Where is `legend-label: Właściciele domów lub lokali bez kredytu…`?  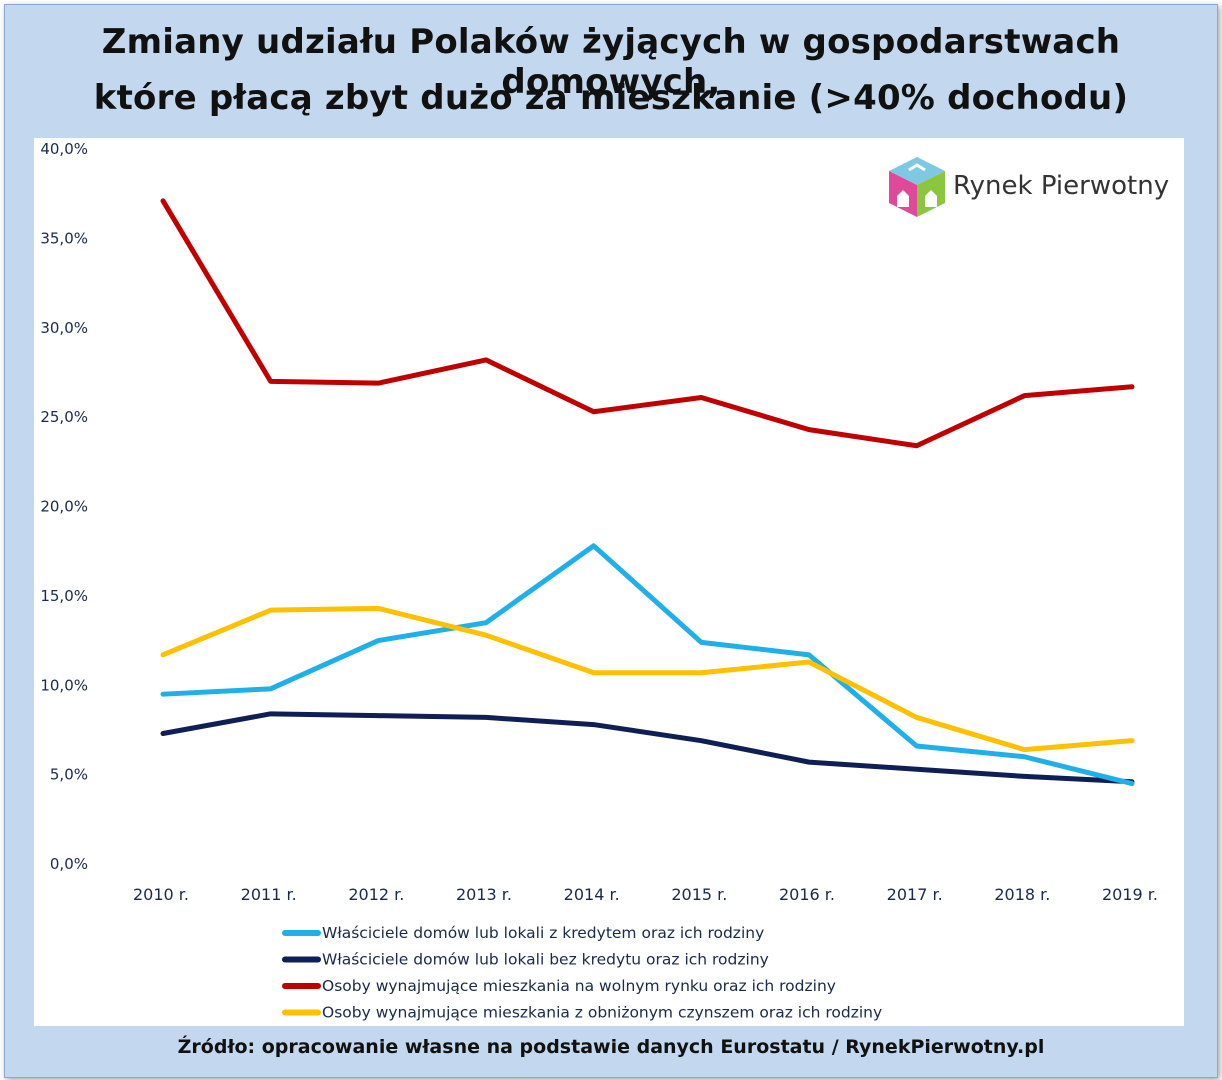 legend-label: Właściciele domów lub lokali bez kredytu… is located at coordinates (545, 960).